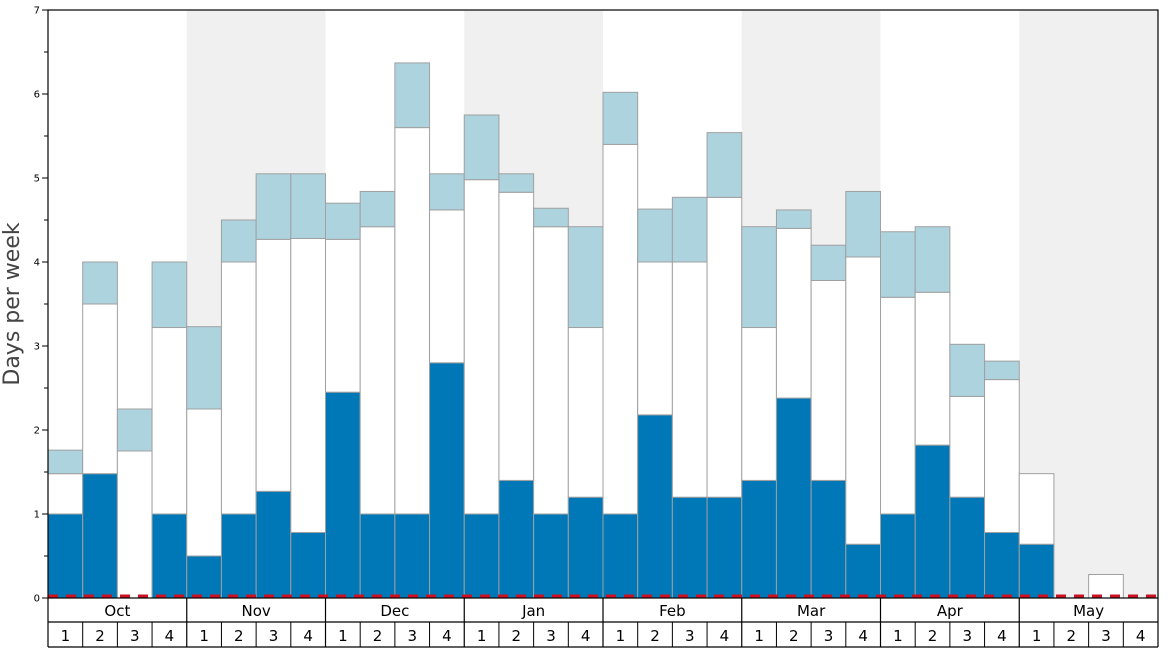 This screenshot has width=1168, height=648. I want to click on y-tick-label: 2, so click(37, 431).